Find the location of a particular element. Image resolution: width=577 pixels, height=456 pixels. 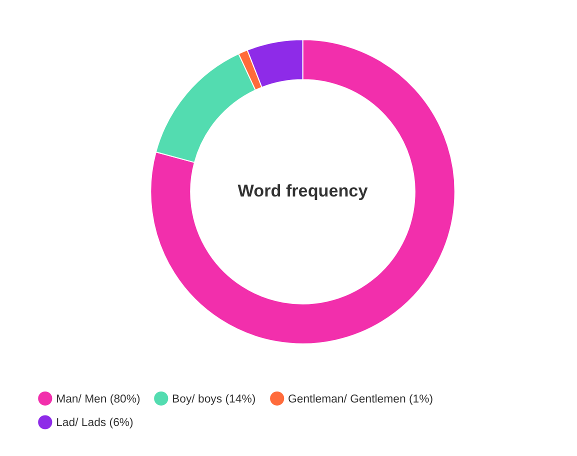

legend-label: Boy/ boys (14%) is located at coordinates (214, 399).